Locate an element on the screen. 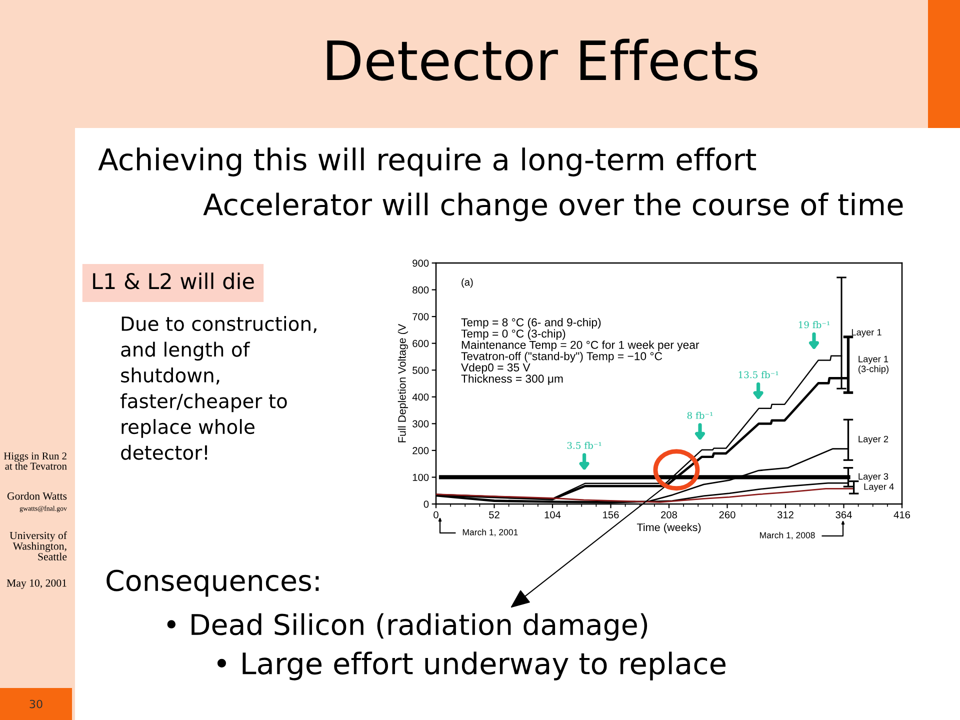 The image size is (960, 720). text: University of Washington, Seattle is located at coordinates (38, 545).